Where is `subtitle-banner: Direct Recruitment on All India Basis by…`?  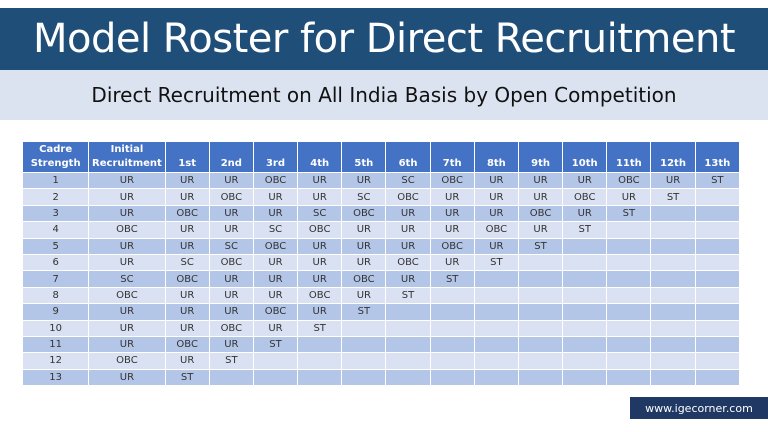
subtitle-banner: Direct Recruitment on All India Basis by… is located at coordinates (384, 95).